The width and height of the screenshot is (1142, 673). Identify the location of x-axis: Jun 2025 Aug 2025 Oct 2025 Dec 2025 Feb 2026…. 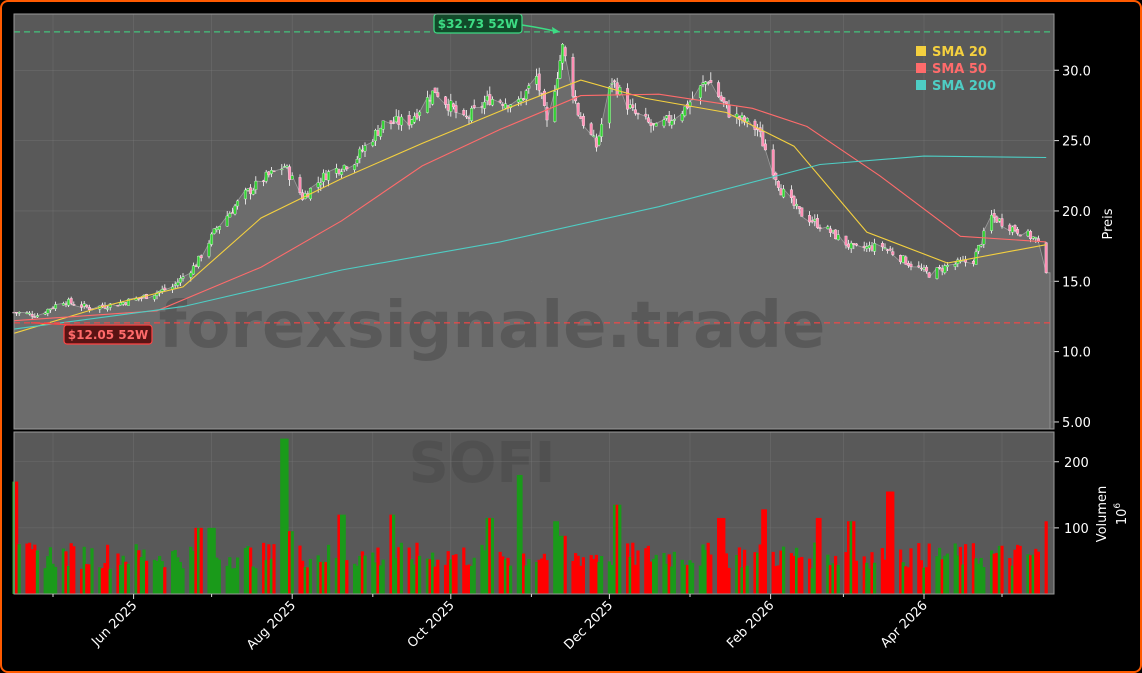
(527, 623).